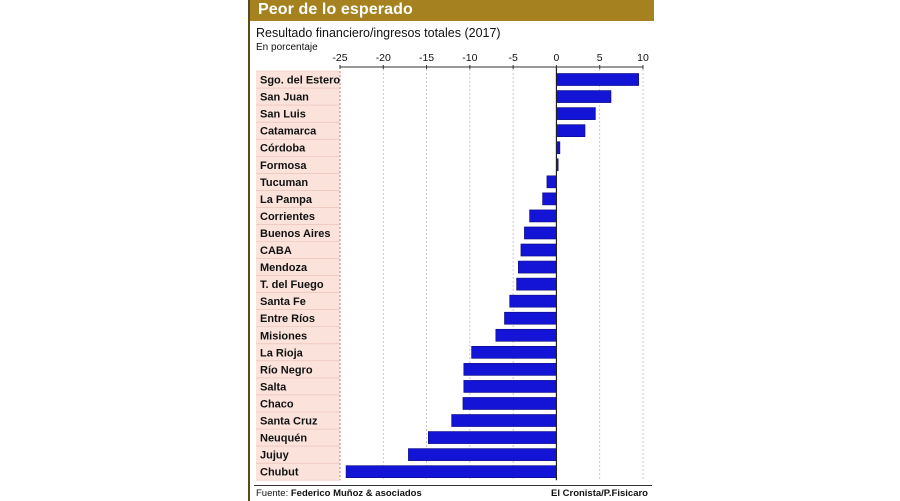 Image resolution: width=900 pixels, height=501 pixels. Describe the element at coordinates (452, 10) in the screenshot. I see `title-bar: Peor de lo esperado` at that location.